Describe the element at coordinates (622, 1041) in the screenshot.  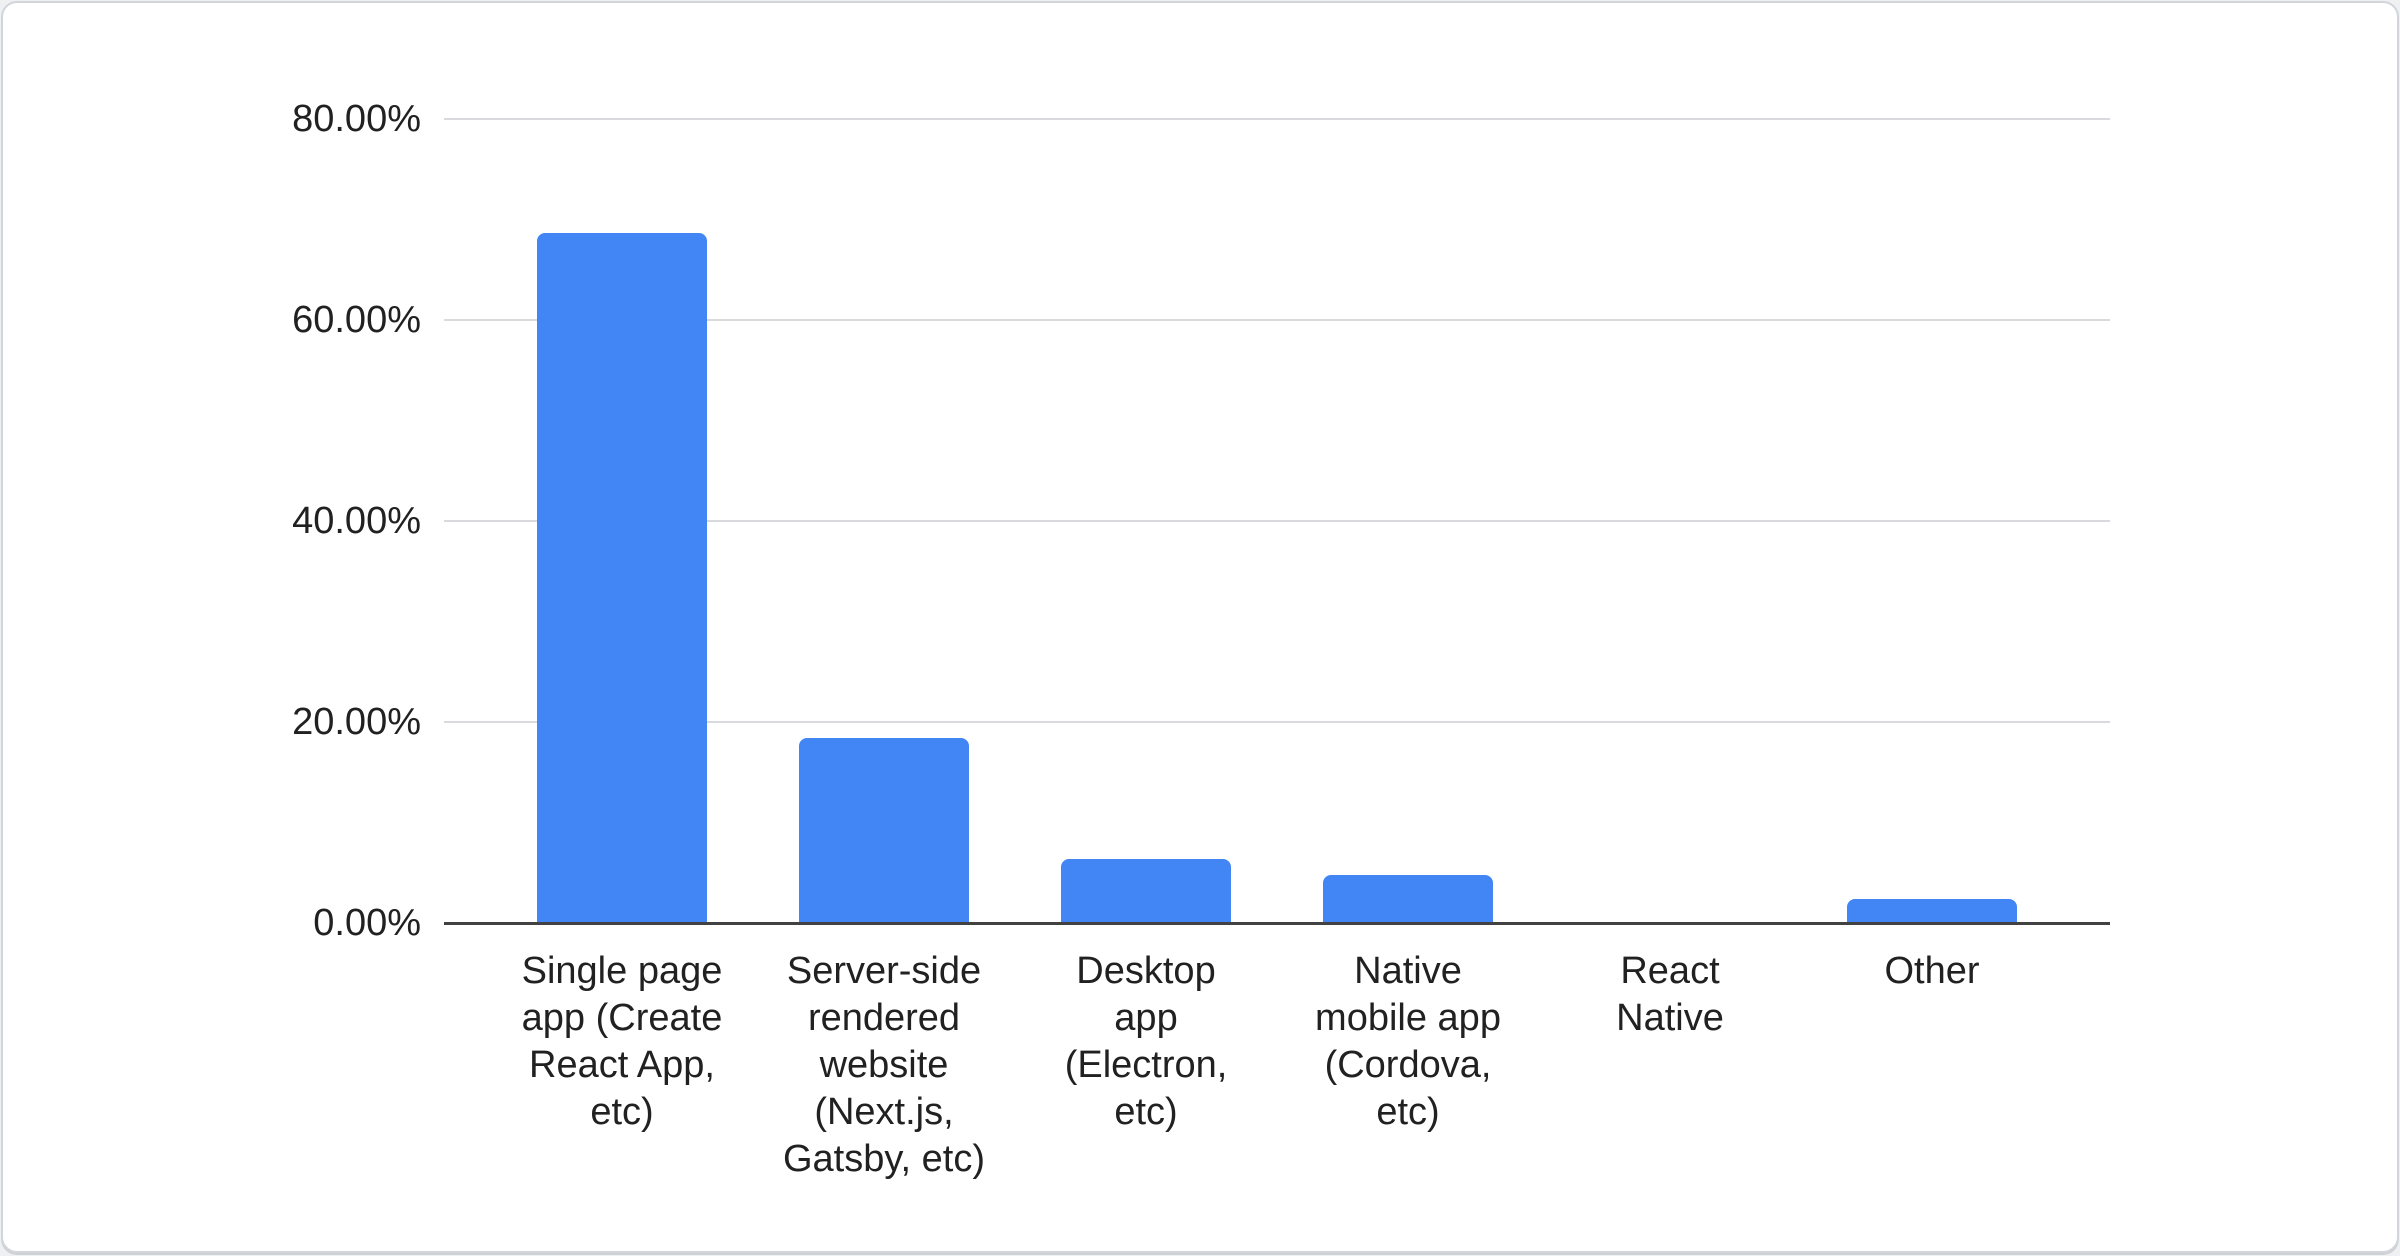
I see `x-tick-label-single-page-app-create-react-a: Single page app (Create React App, etc)` at that location.